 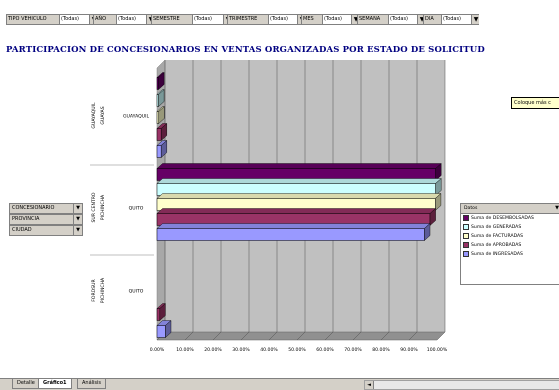 What do you see at coordinates (105, 19) in the screenshot?
I see `filter-label: AÑO` at bounding box center [105, 19].